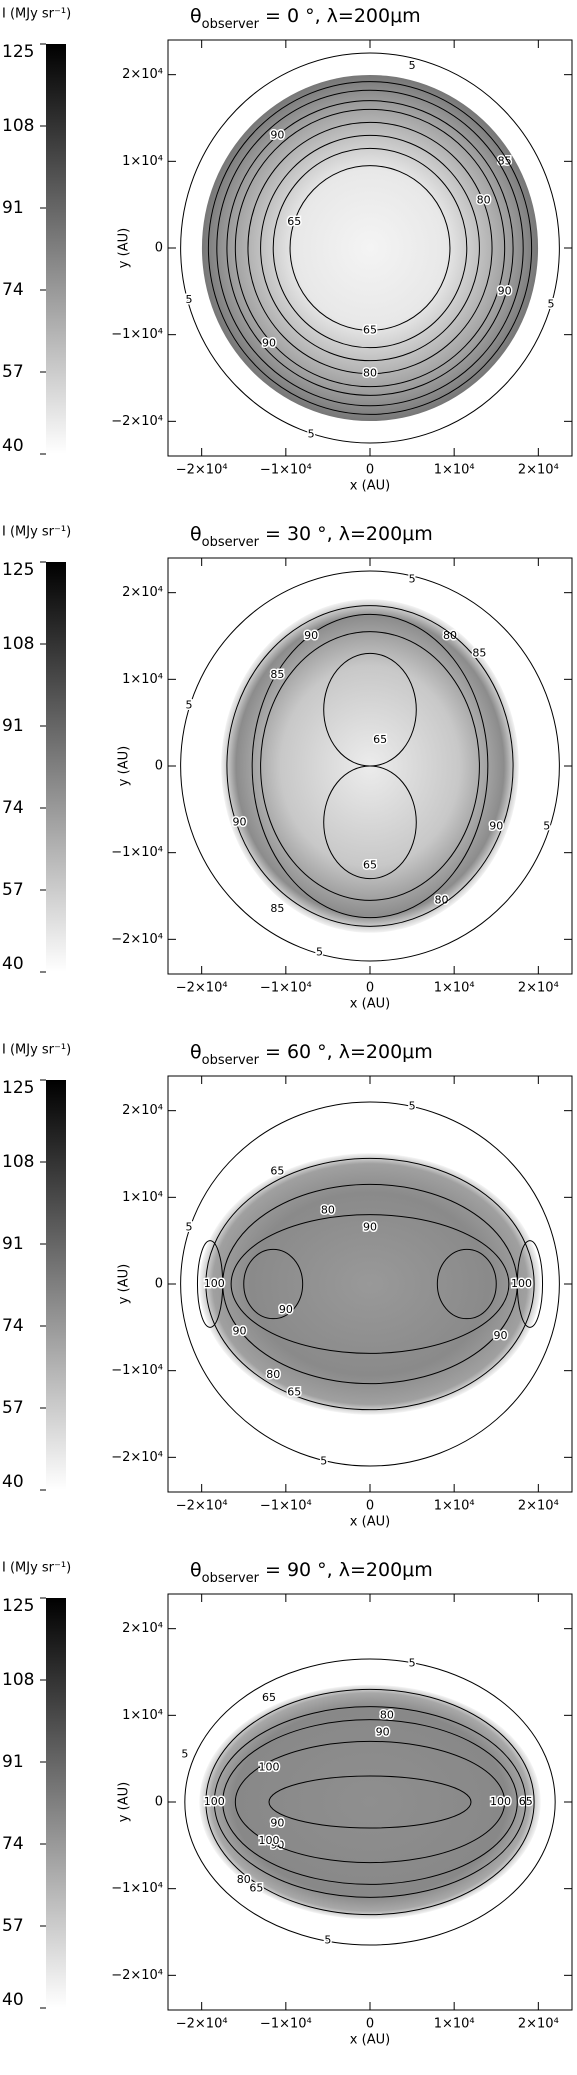  What do you see at coordinates (349, 1052) in the screenshot?
I see `title-text: = 60 °, λ=200μm` at bounding box center [349, 1052].